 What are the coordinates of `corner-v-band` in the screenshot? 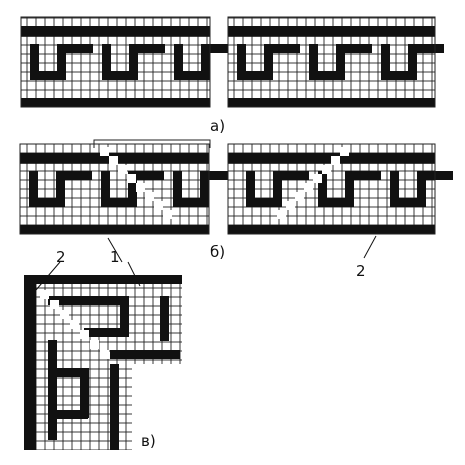 It's located at (114, 407).